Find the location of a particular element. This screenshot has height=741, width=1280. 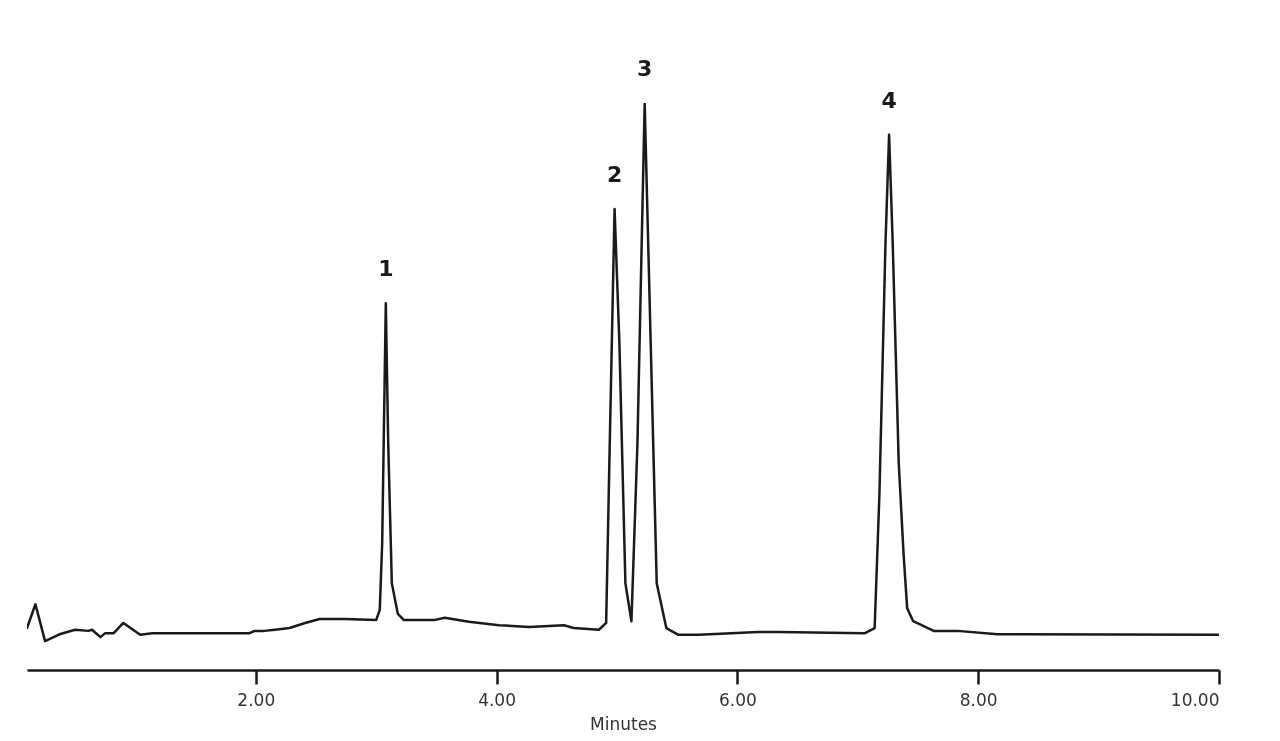

x-tick-label: 8.00 is located at coordinates (978, 699).